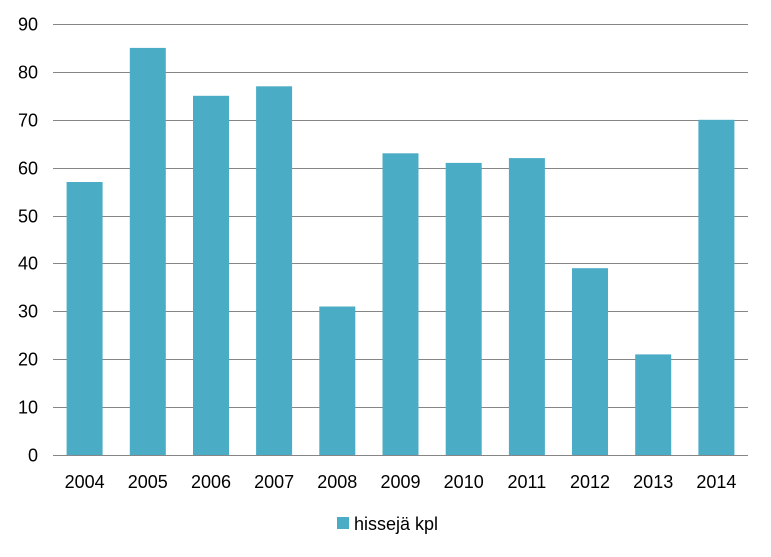 Image resolution: width=771 pixels, height=557 pixels. Describe the element at coordinates (28, 360) in the screenshot. I see `y-tick-label: 20` at that location.